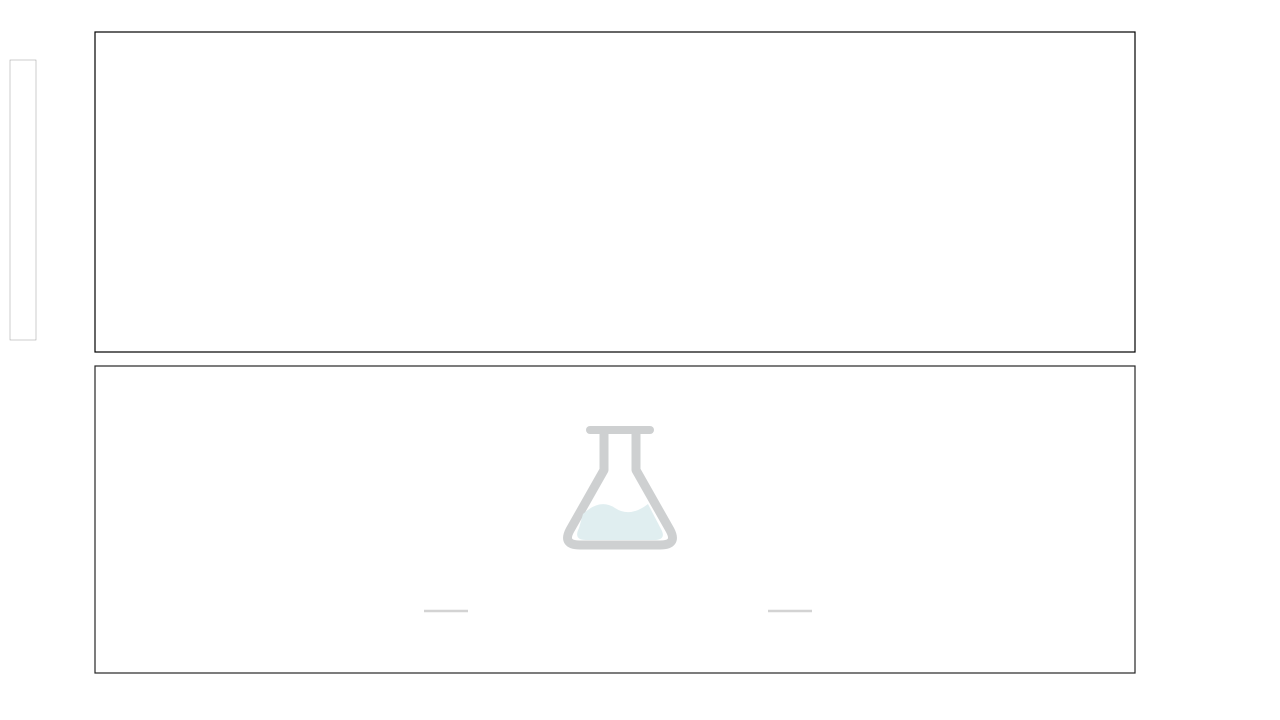  I want to click on colorbar-gradient, so click(23, 200).